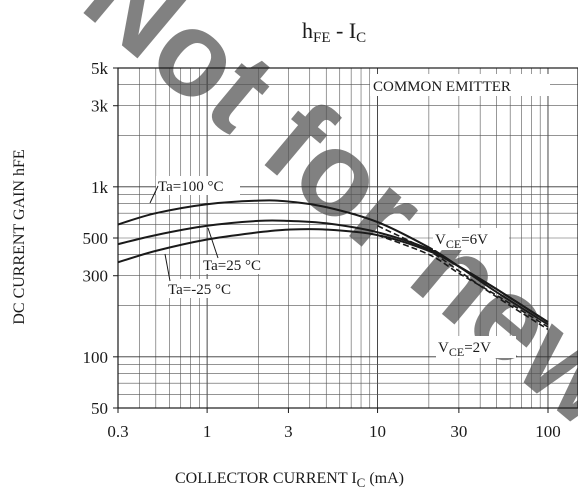  I want to click on leader-ta25, so click(213, 243).